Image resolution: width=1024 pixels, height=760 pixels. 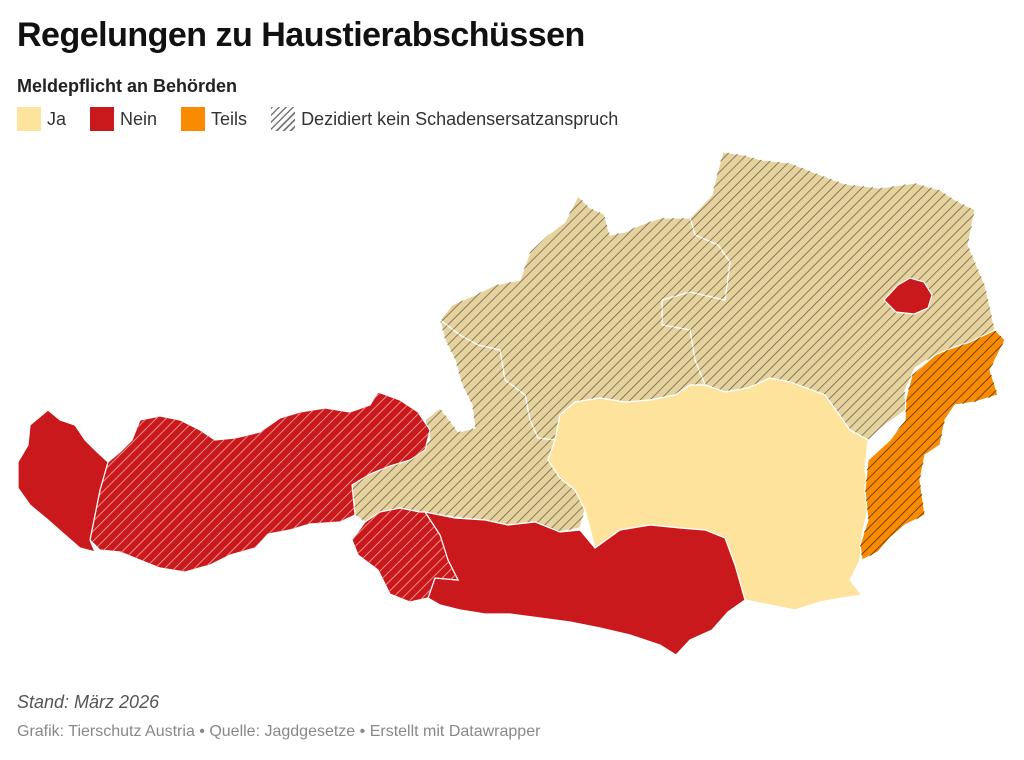 What do you see at coordinates (260, 482) in the screenshot?
I see `state-tirol` at bounding box center [260, 482].